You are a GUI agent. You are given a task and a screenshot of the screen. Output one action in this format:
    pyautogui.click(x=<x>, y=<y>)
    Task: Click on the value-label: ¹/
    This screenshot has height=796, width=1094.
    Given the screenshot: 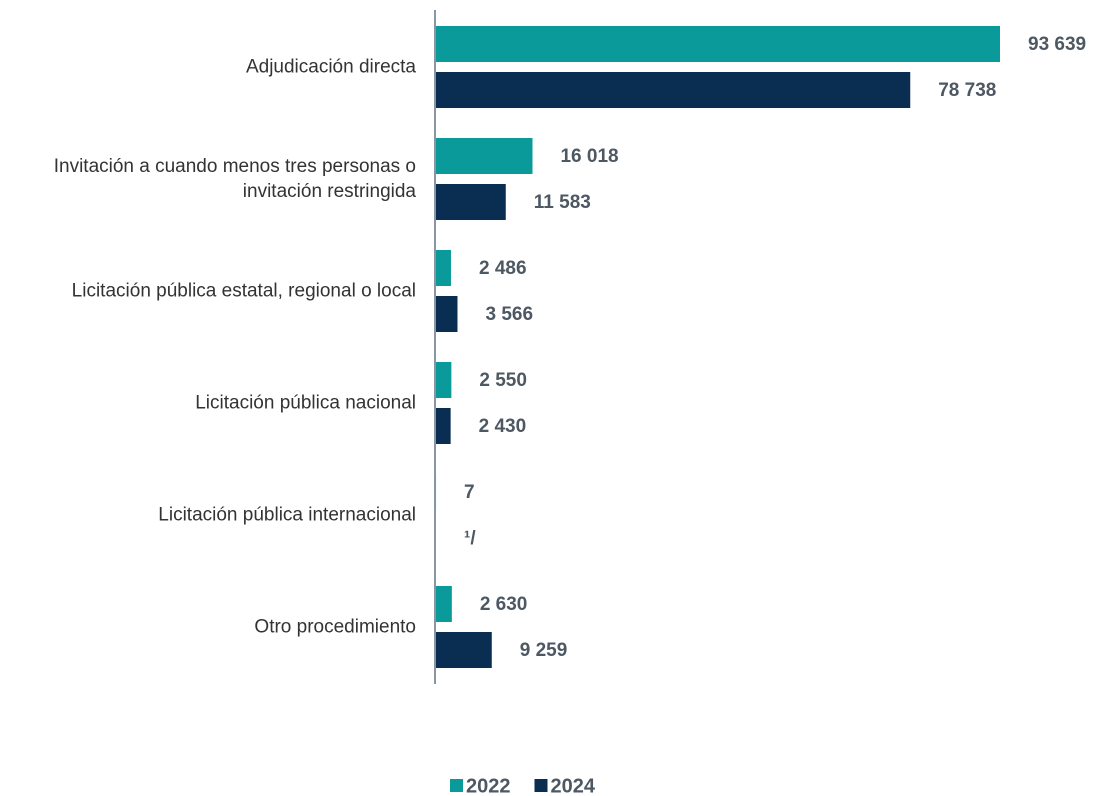 What is the action you would take?
    pyautogui.click(x=470, y=538)
    